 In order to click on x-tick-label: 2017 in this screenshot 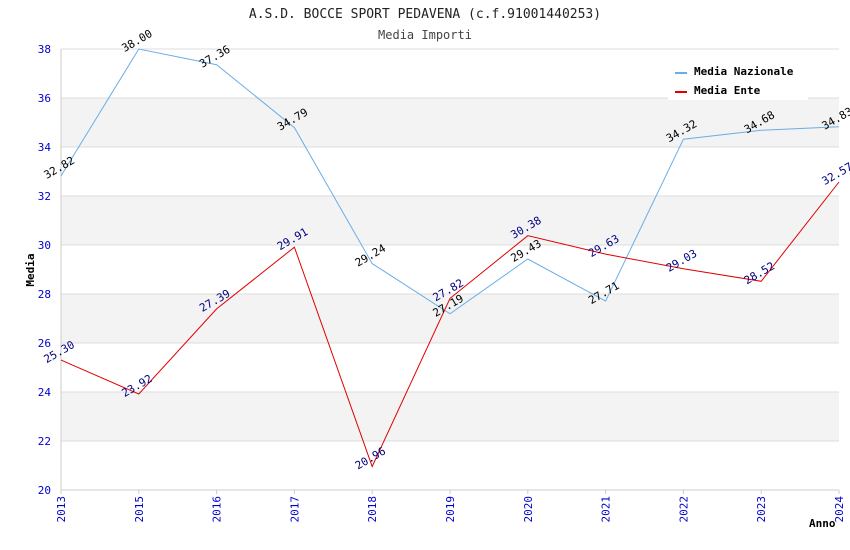, I will do `click(294, 509)`.